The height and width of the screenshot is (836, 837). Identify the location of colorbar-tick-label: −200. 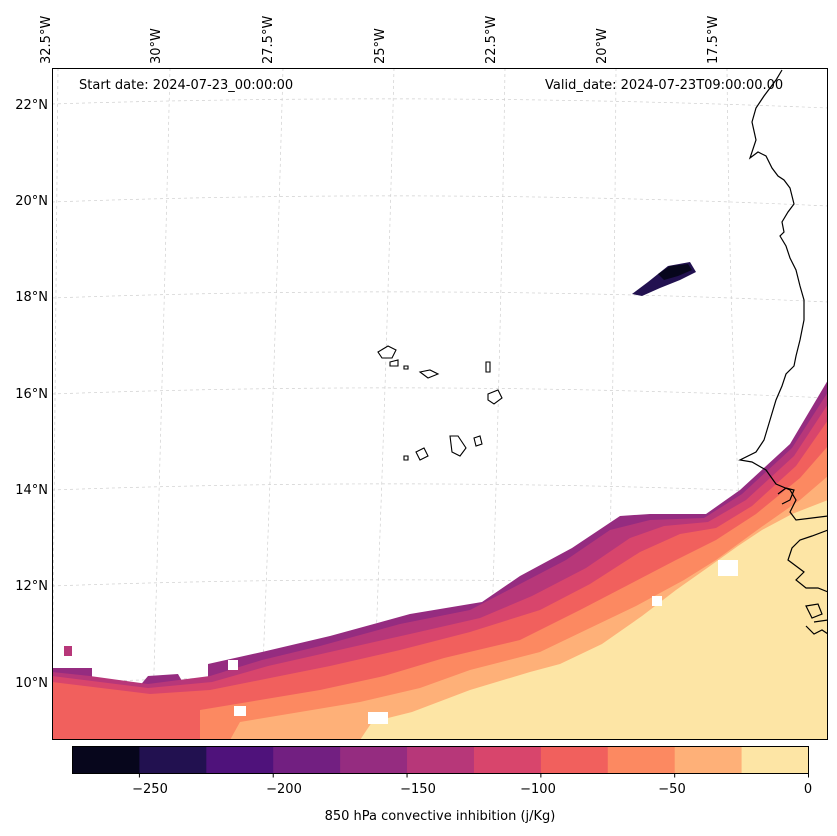
(284, 789).